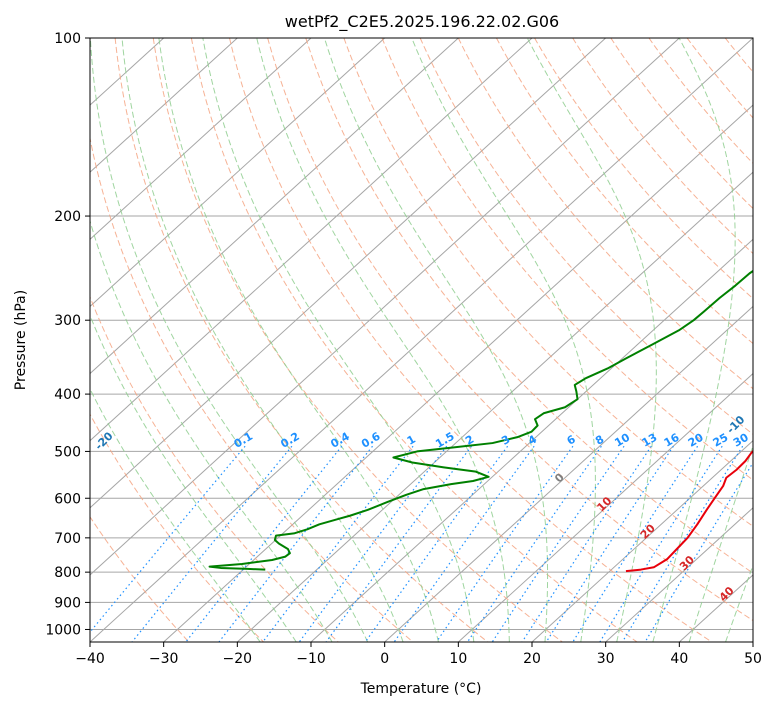 The image size is (775, 708). What do you see at coordinates (67, 217) in the screenshot?
I see `y-tick-label: 200` at bounding box center [67, 217].